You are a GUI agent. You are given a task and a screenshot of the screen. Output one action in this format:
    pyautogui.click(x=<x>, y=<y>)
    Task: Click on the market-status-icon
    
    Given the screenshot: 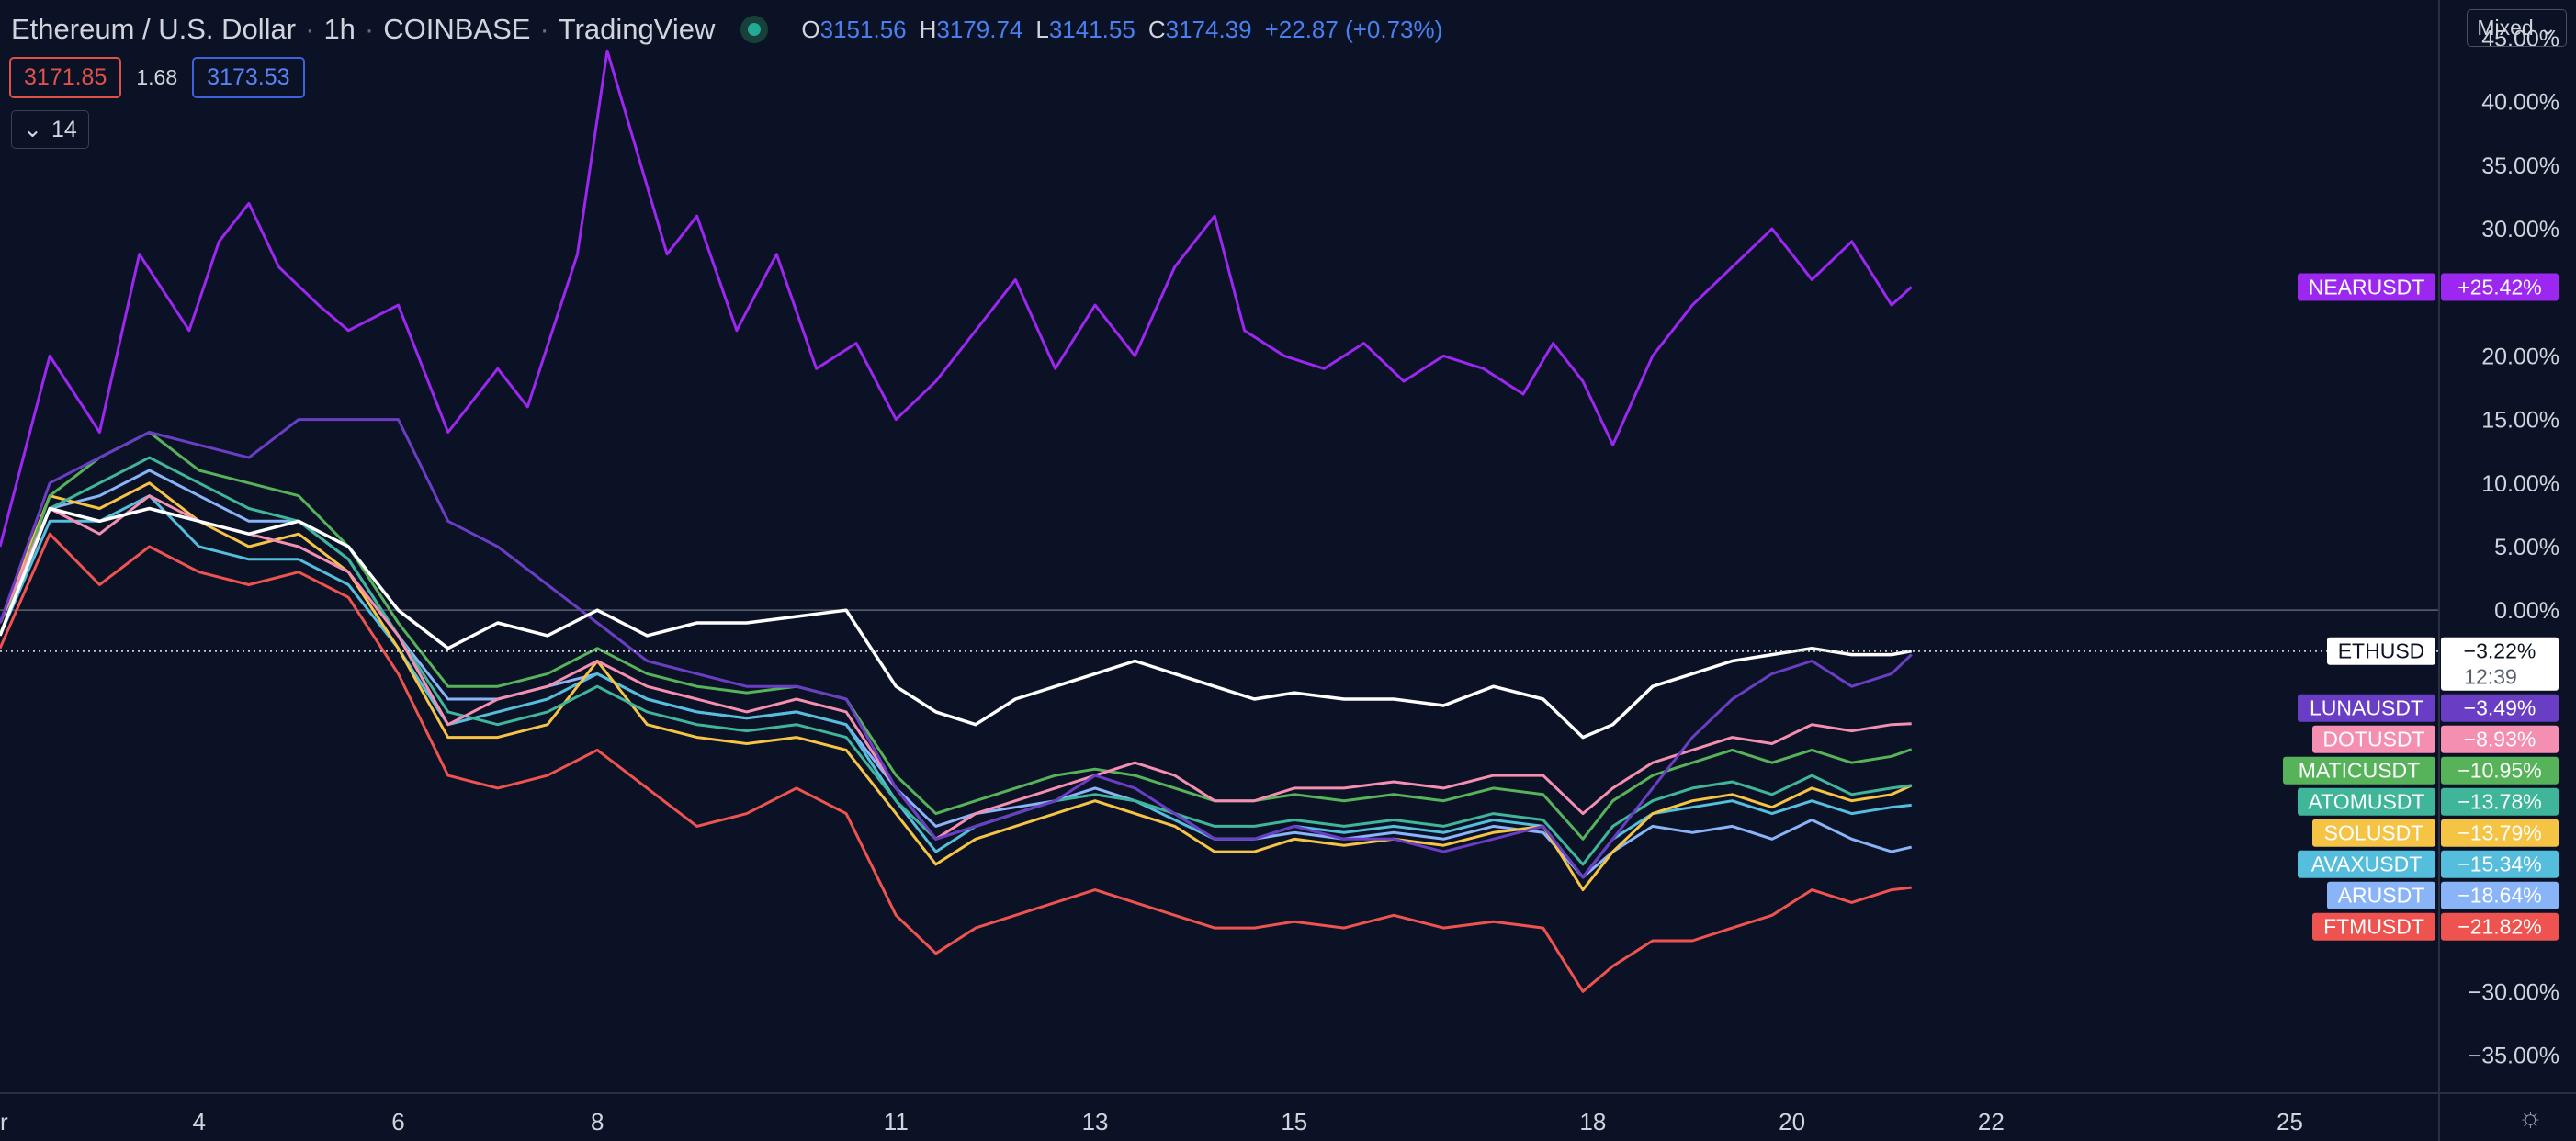 What is the action you would take?
    pyautogui.click(x=754, y=29)
    